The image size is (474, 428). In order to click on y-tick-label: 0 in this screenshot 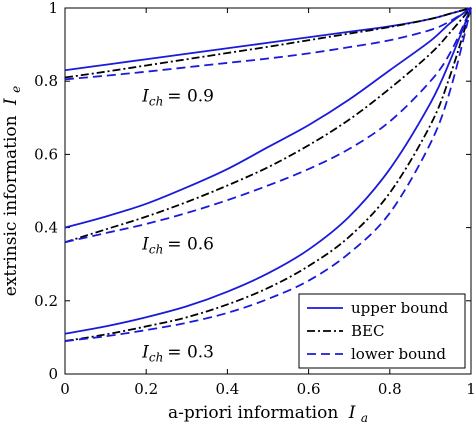, I will do `click(53, 374)`.